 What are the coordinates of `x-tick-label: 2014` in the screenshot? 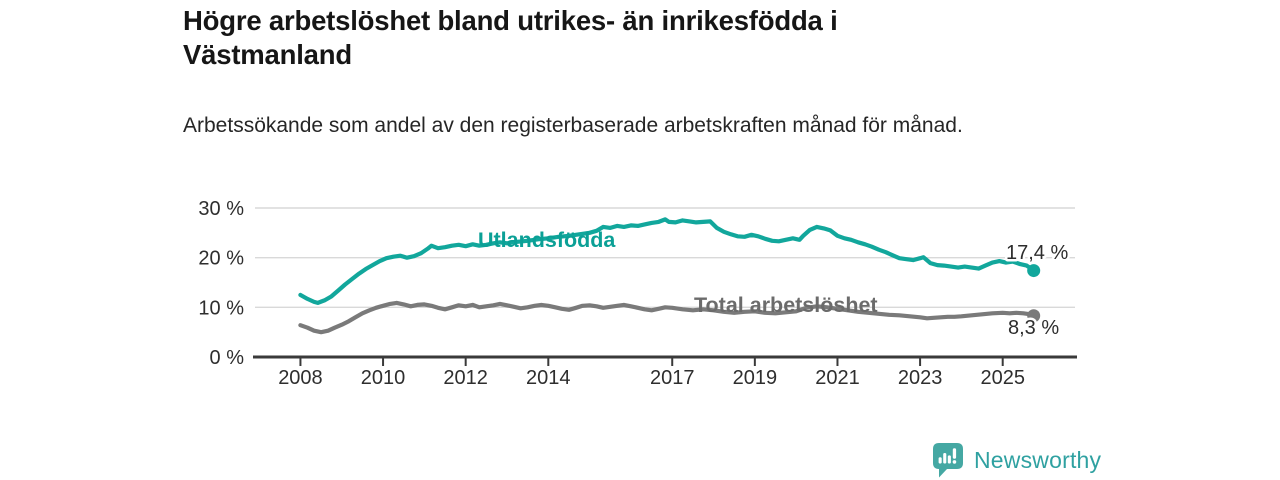 It's located at (548, 378).